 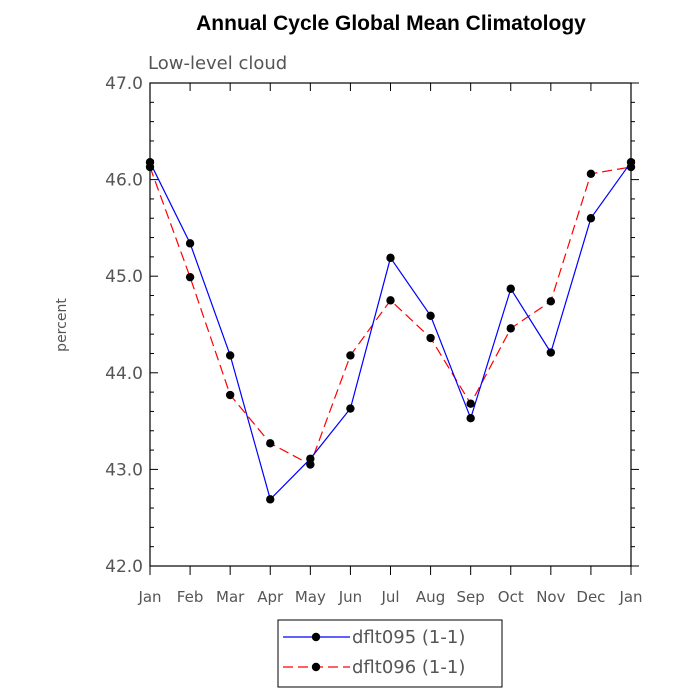 What do you see at coordinates (590, 597) in the screenshot?
I see `x-tick-label: Dec` at bounding box center [590, 597].